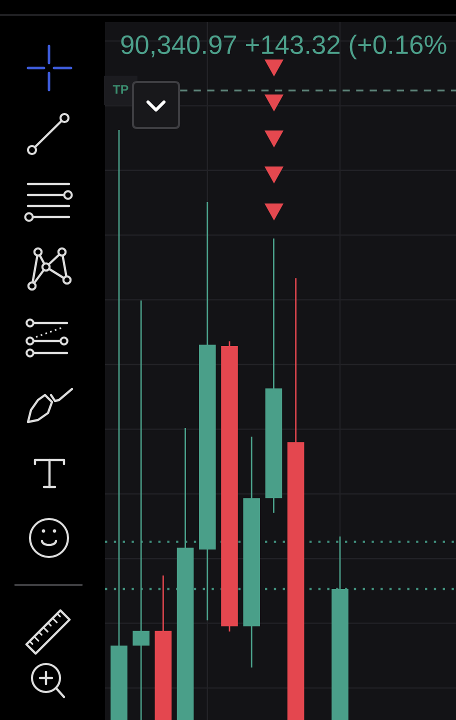  What do you see at coordinates (120, 89) in the screenshot?
I see `ref-line-label: TP` at bounding box center [120, 89].